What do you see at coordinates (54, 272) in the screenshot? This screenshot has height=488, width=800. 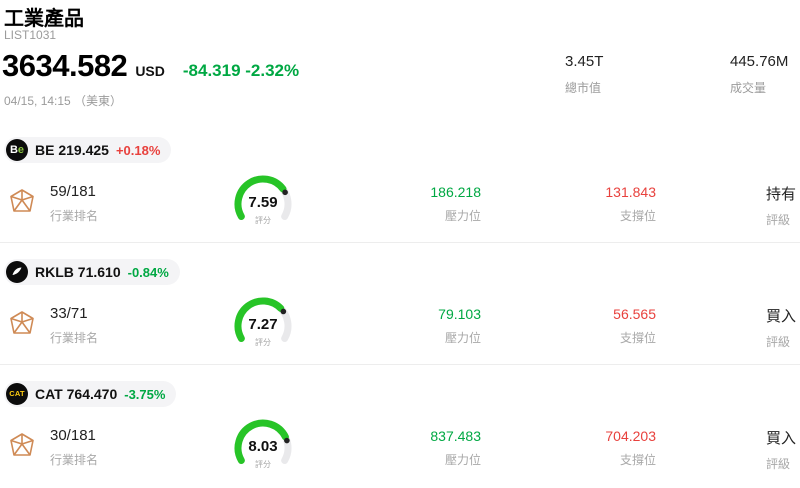 I see `stock-symbol: RKLB` at bounding box center [54, 272].